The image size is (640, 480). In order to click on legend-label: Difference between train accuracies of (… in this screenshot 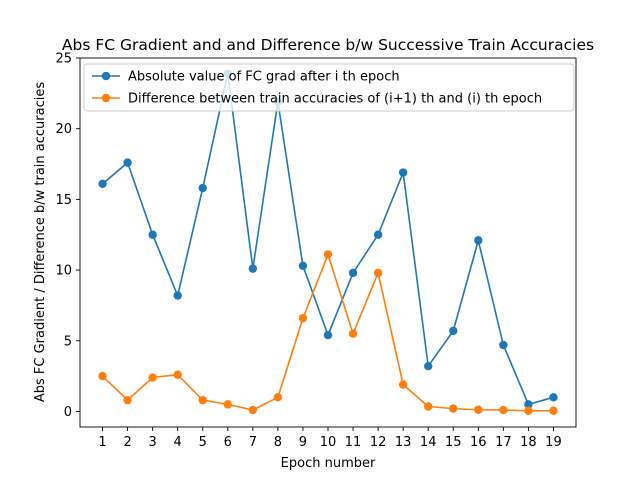, I will do `click(335, 99)`.